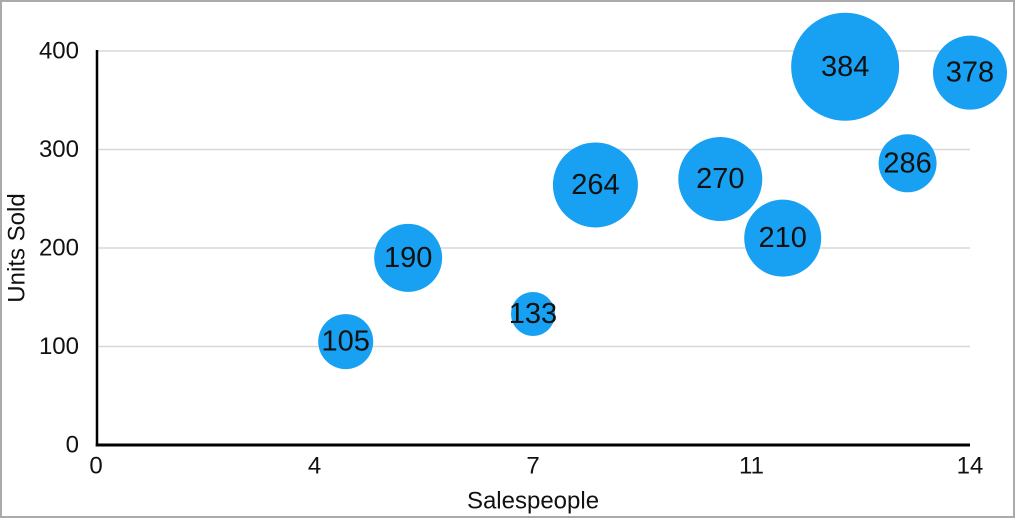 The width and height of the screenshot is (1015, 518). Describe the element at coordinates (72, 445) in the screenshot. I see `y-tick-label-0: 0` at that location.